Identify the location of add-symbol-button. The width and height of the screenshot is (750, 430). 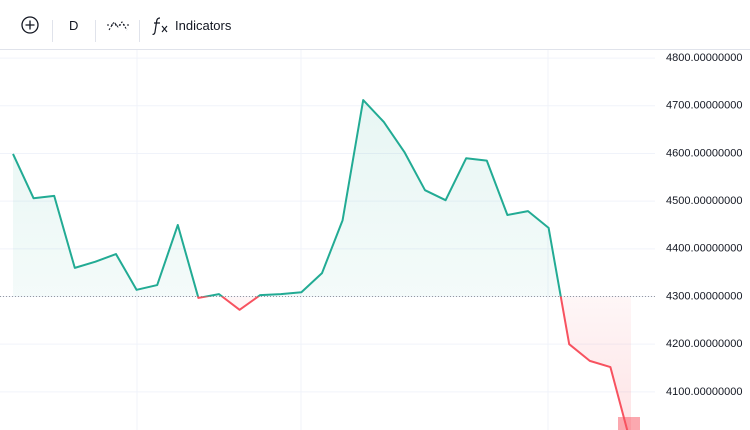
(30, 25).